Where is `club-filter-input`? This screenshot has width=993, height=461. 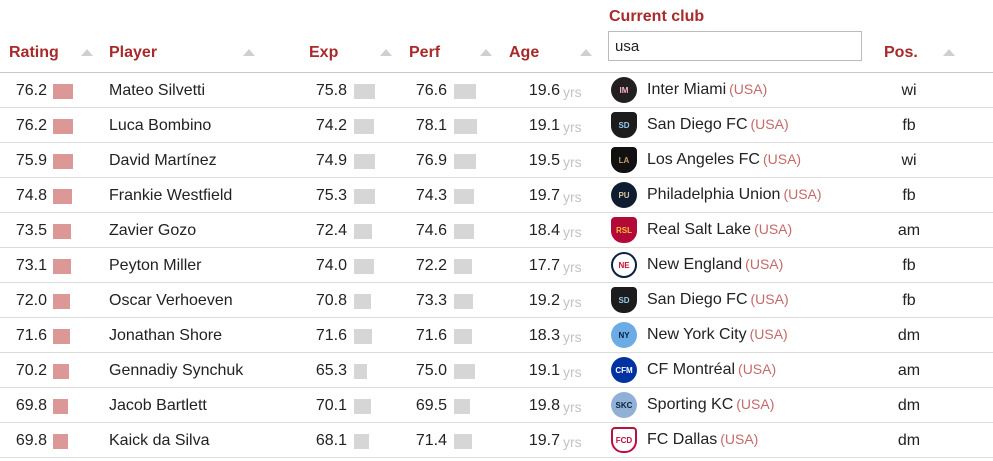
club-filter-input is located at coordinates (735, 46).